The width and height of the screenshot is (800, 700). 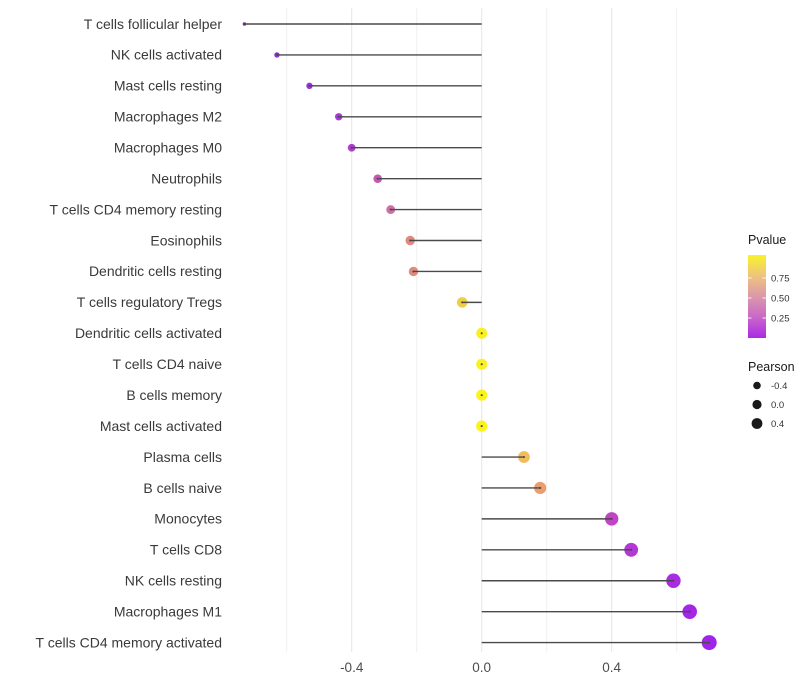 I want to click on row-label: Monocytes, so click(x=188, y=519).